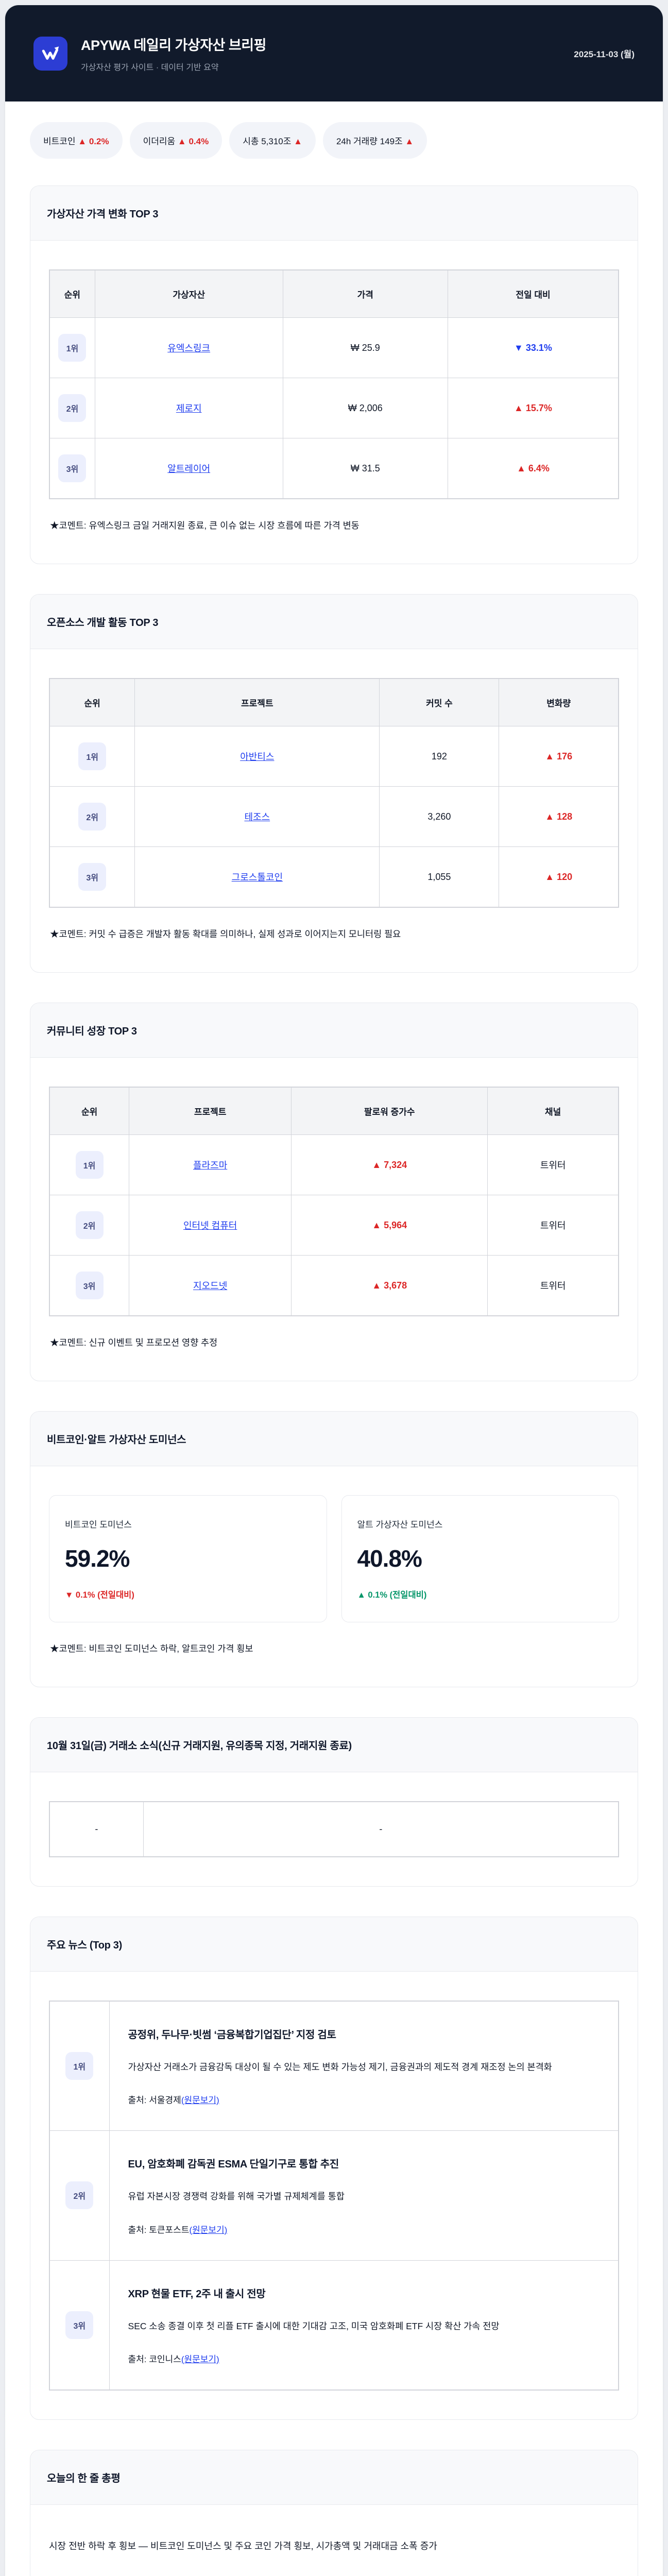 This screenshot has width=668, height=2576. Describe the element at coordinates (365, 347) in the screenshot. I see `price-cell: ₩ 25.9` at that location.